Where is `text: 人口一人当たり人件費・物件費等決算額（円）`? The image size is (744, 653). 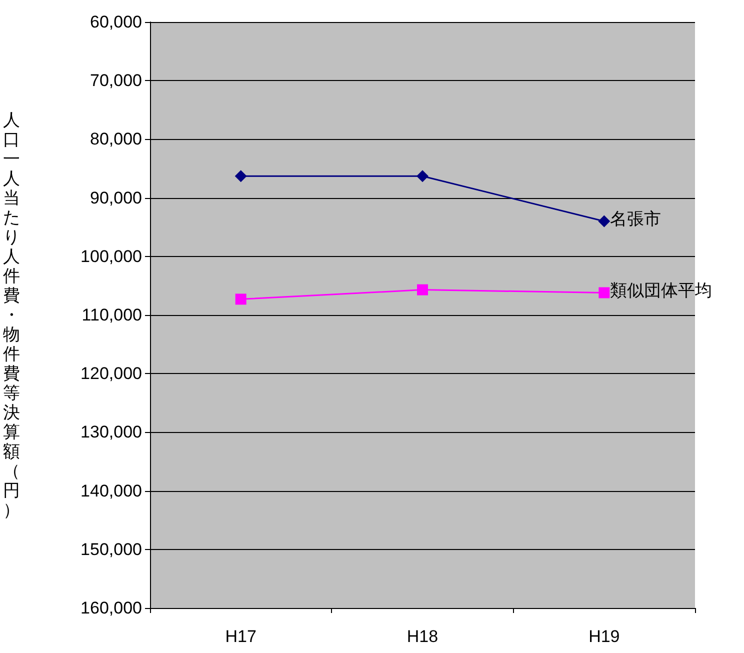
text: 人口一人当たり人件費・物件費等決算額（円） is located at coordinates (11, 315).